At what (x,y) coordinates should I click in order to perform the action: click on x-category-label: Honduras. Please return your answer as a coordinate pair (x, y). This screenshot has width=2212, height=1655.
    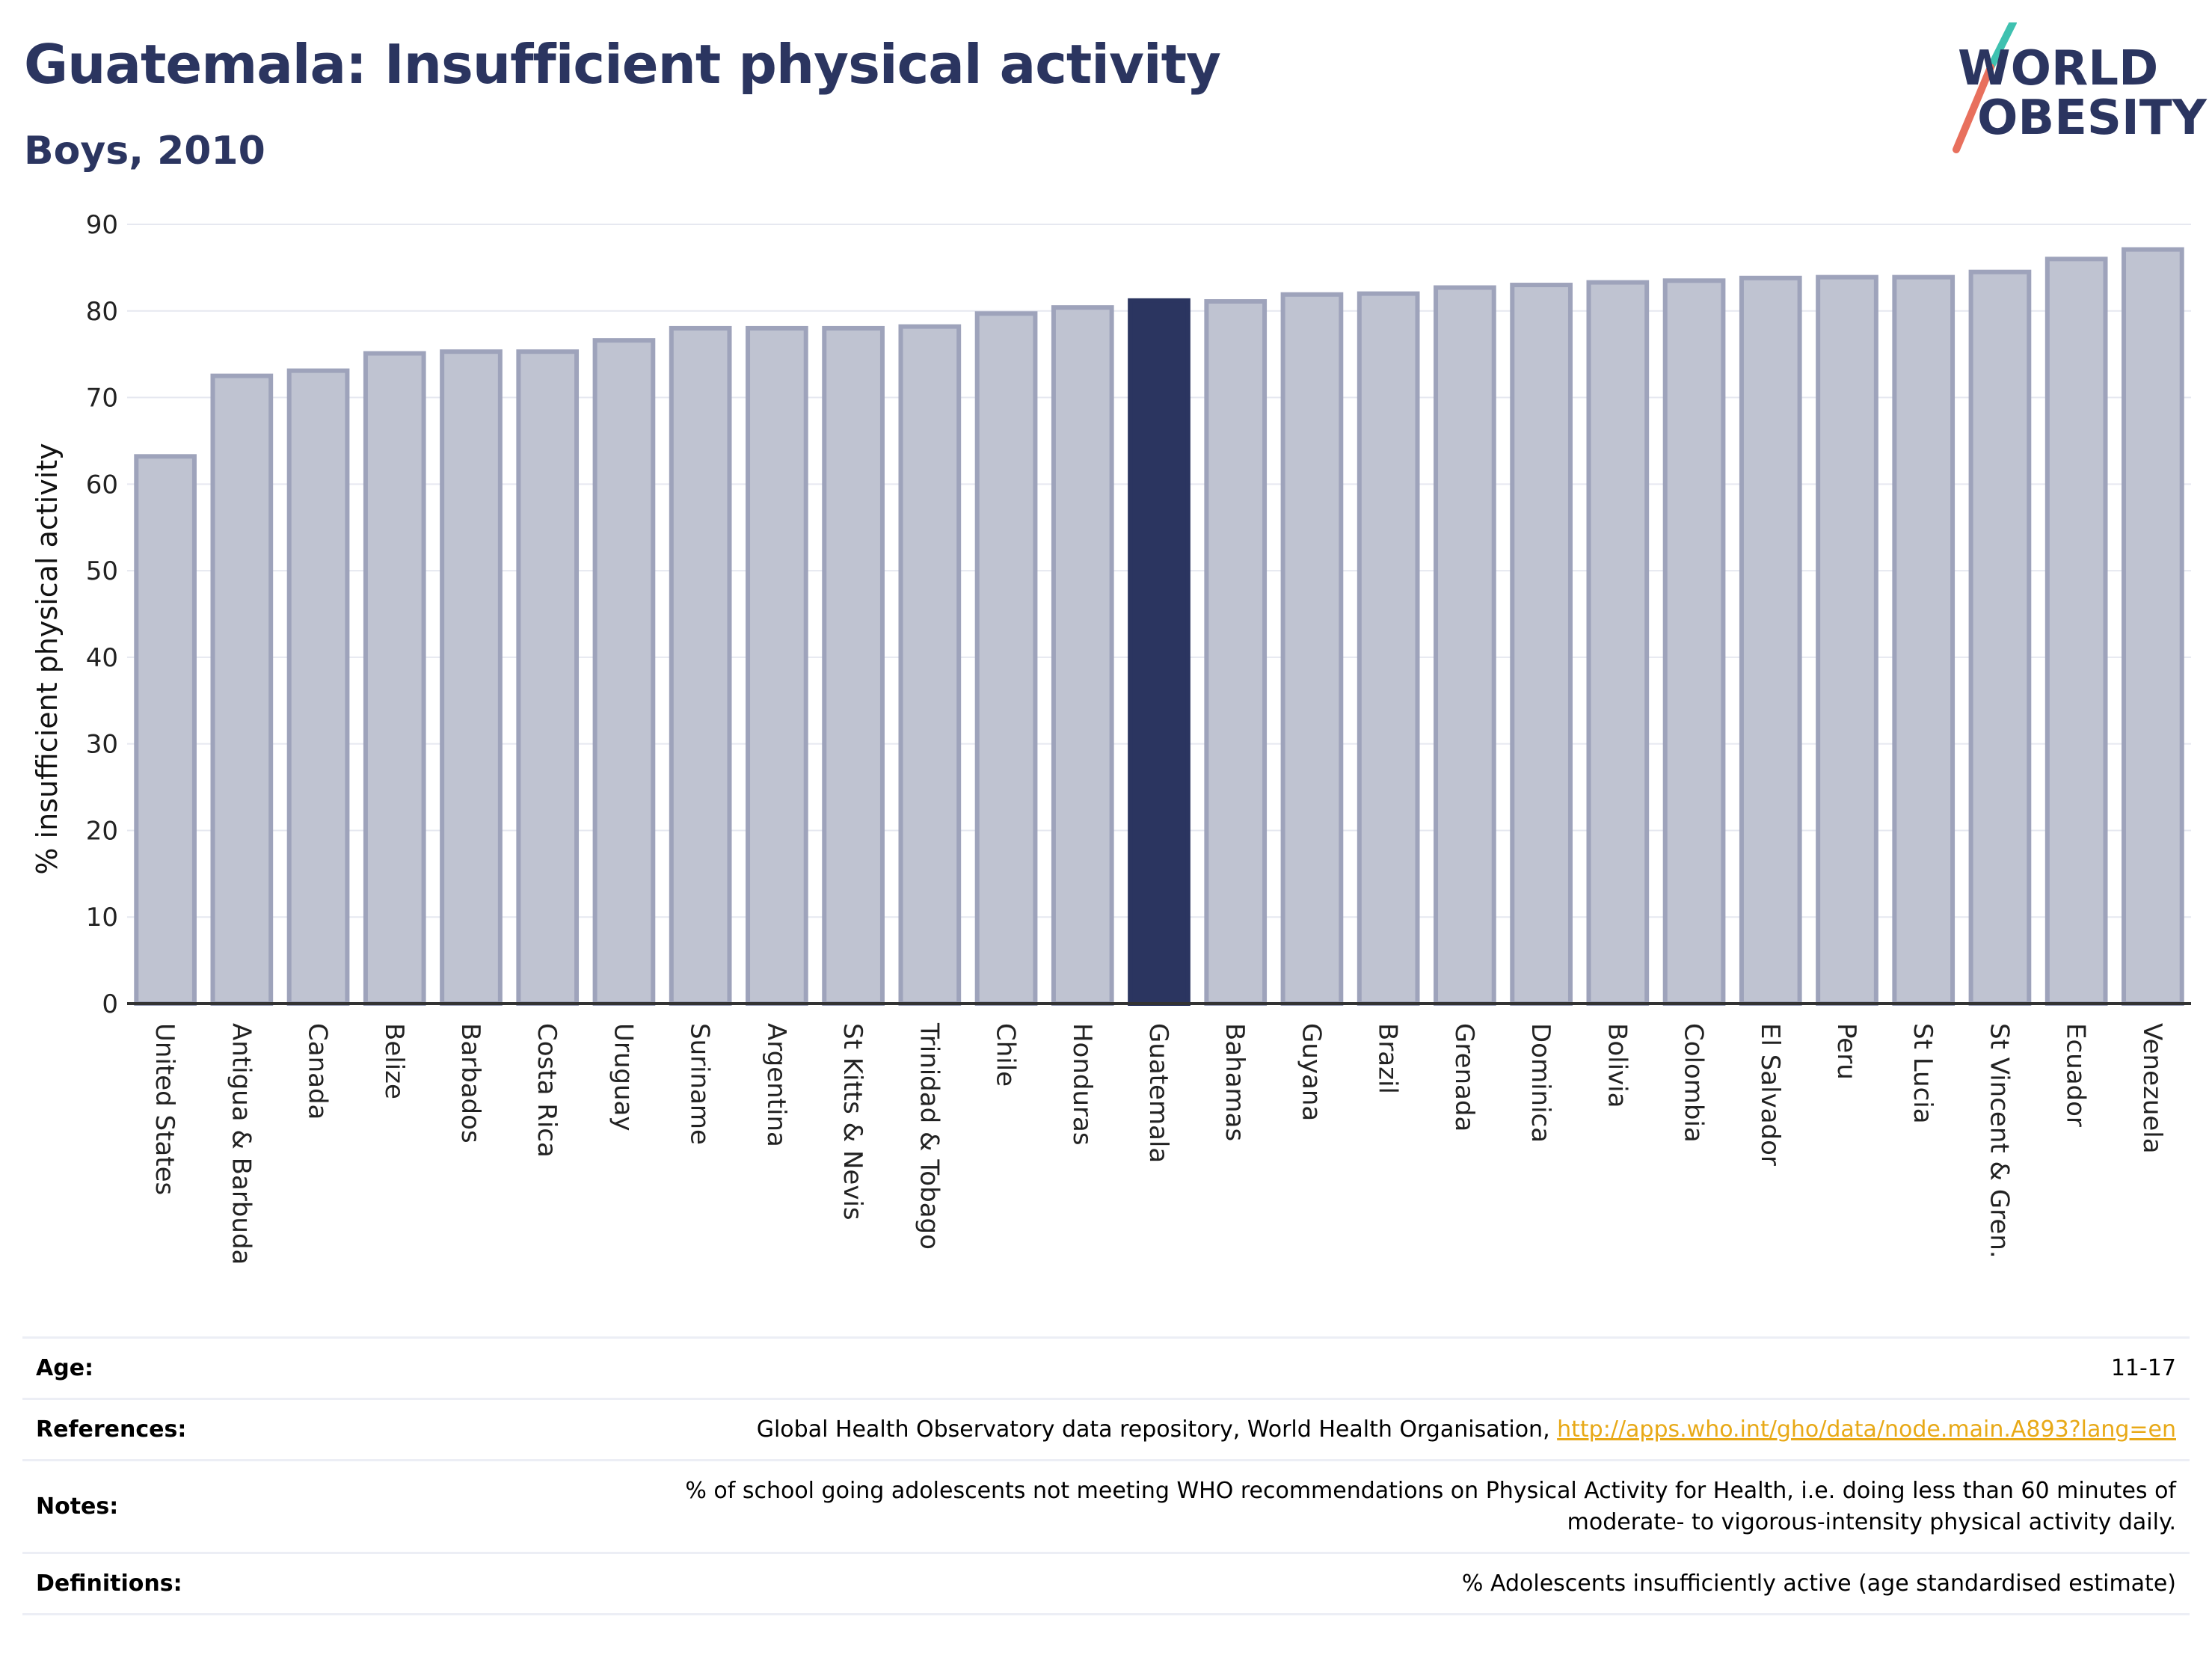
    Looking at the image, I should click on (1082, 1084).